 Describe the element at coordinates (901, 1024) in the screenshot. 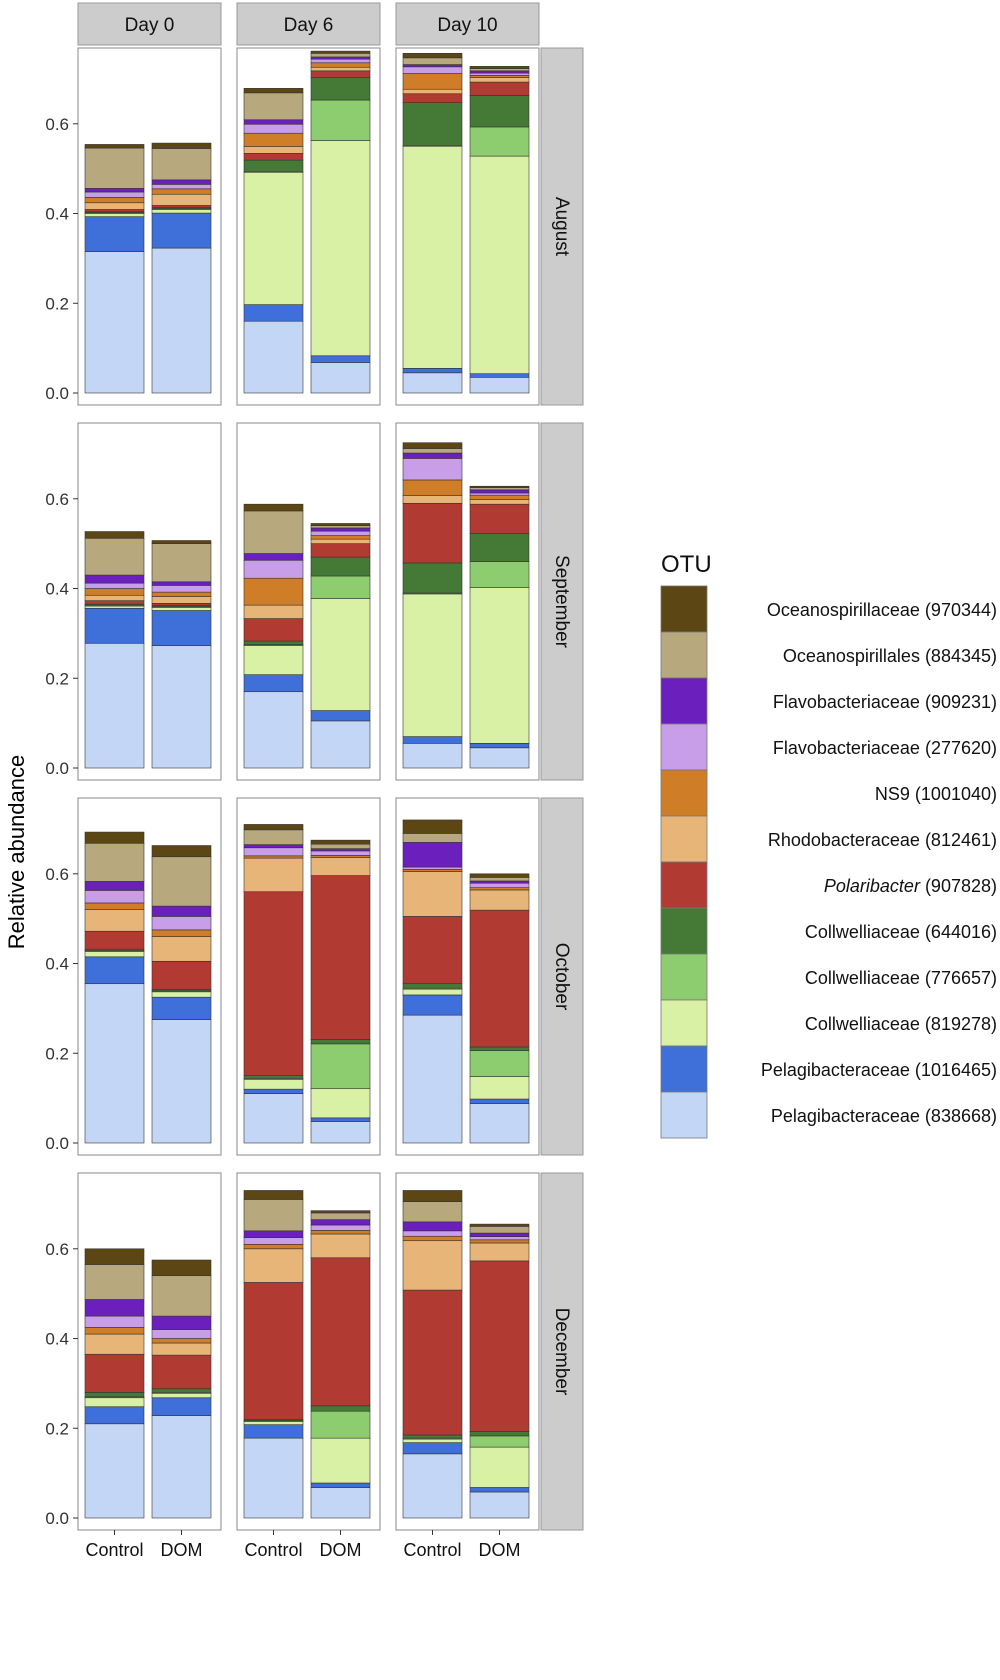

I see `legend-label: Collwelliaceae (819278)` at that location.